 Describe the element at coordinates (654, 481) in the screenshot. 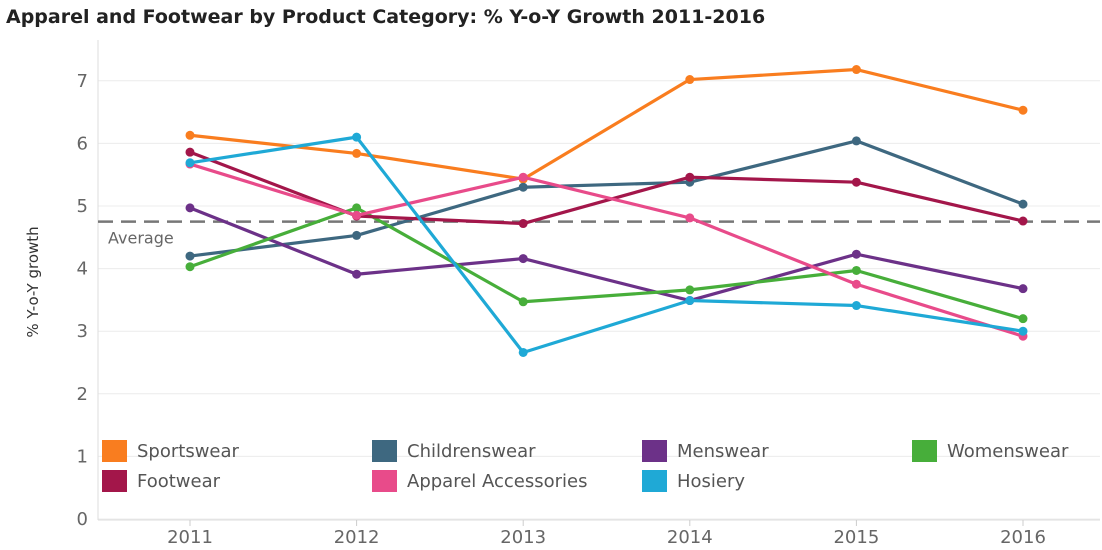

I see `legend-swatch-hosiery` at that location.